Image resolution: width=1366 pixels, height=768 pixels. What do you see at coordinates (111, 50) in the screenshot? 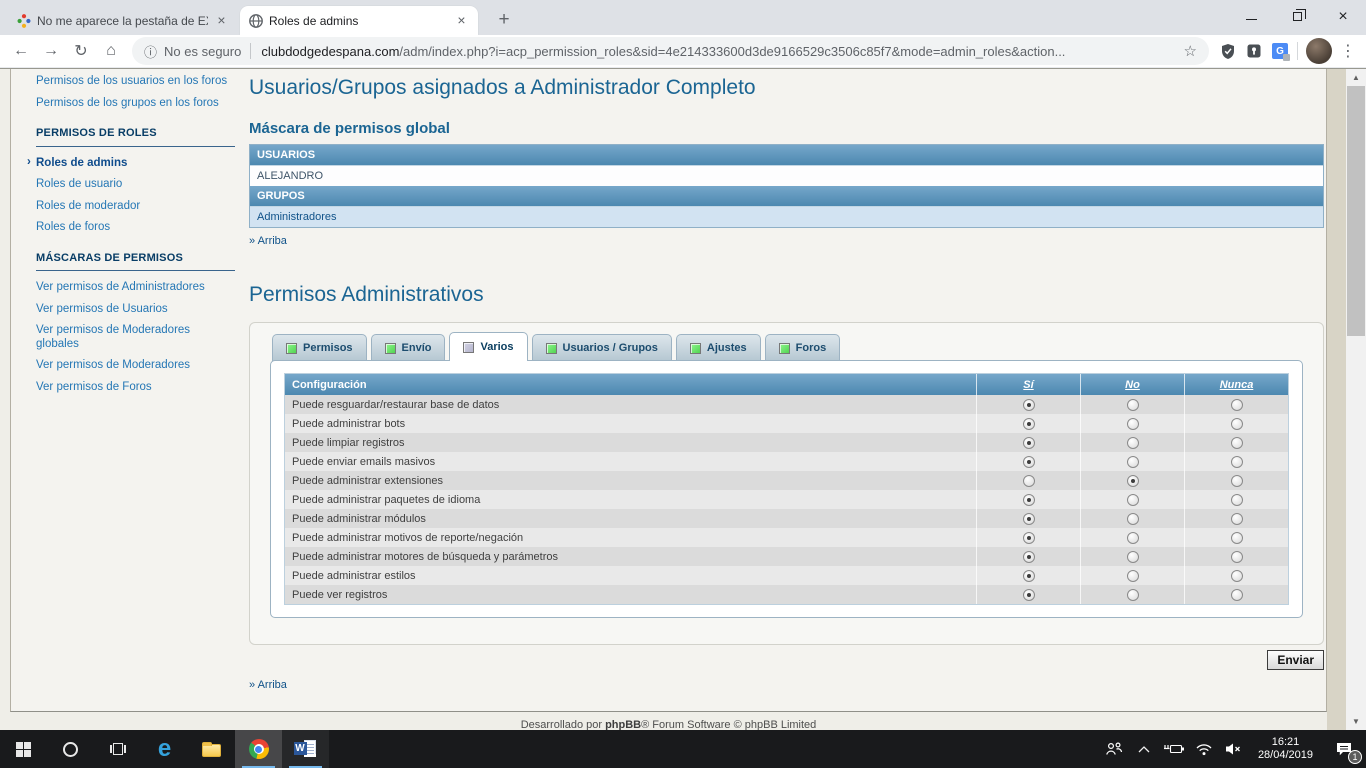
I see `home-icon: ⌂` at bounding box center [111, 50].